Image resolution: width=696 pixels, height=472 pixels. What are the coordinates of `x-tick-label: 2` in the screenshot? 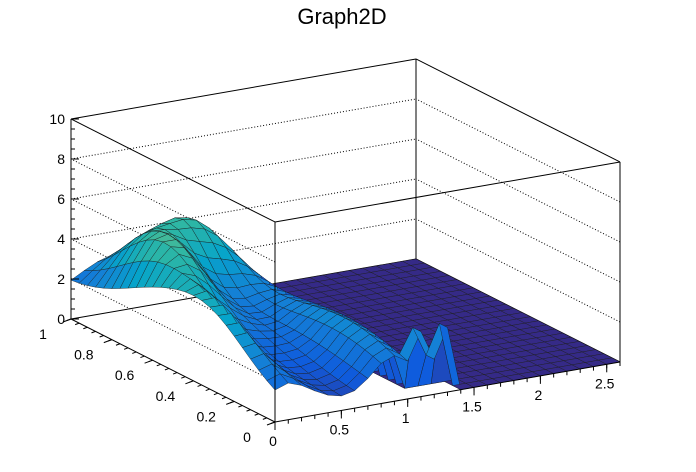 It's located at (538, 395).